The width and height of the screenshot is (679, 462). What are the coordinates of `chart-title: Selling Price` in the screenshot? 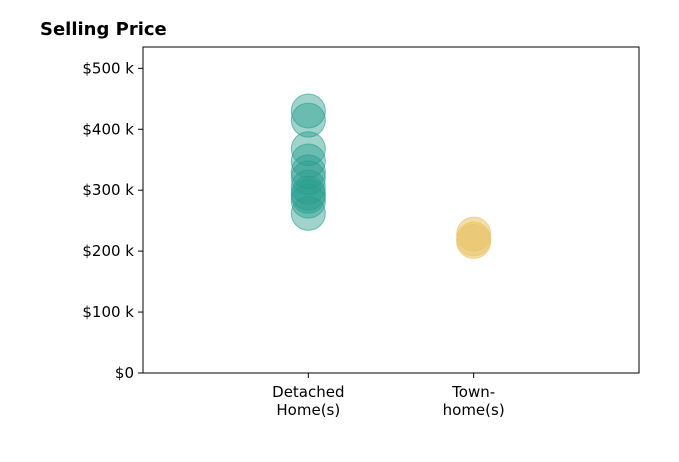 It's located at (103, 29).